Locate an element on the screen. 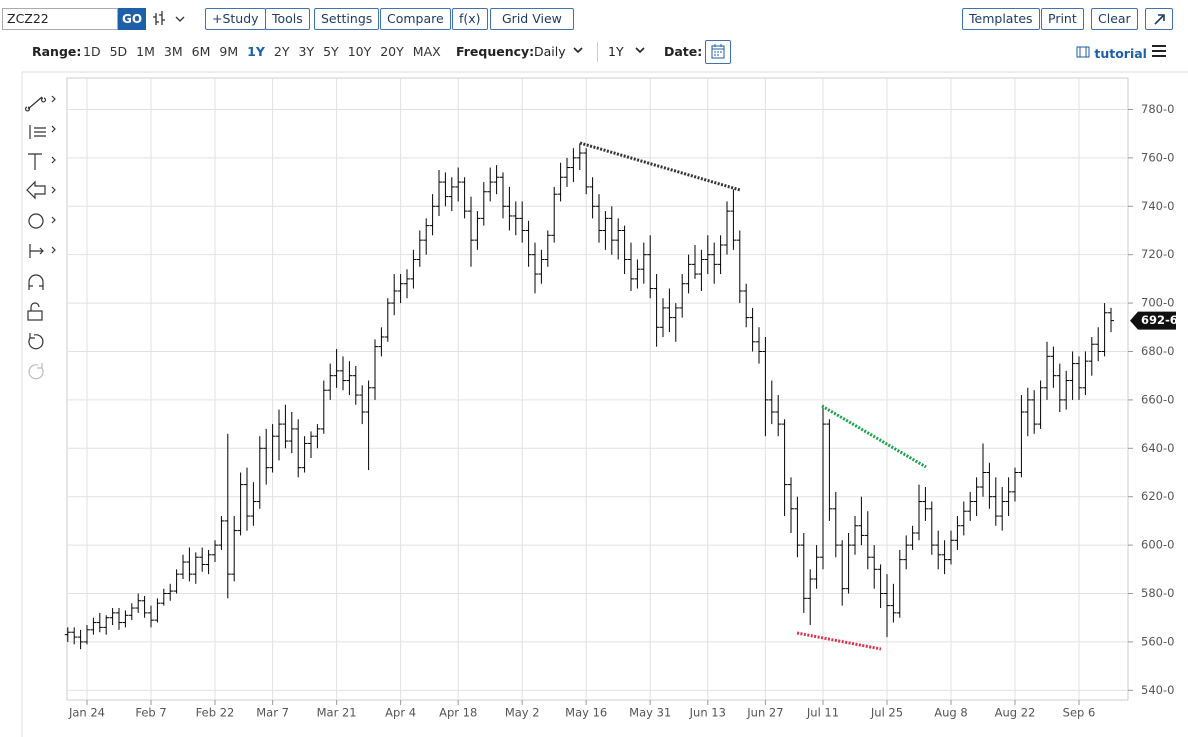 Image resolution: width=1188 pixels, height=737 pixels. frequency-select: Daily is located at coordinates (560, 52).